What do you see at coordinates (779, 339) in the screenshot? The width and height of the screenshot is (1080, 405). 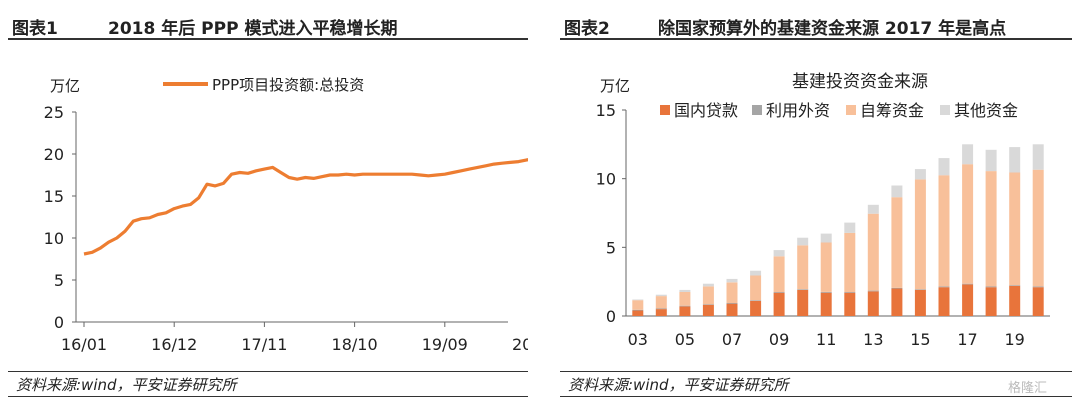 I see `x-tick-label: 09` at bounding box center [779, 339].